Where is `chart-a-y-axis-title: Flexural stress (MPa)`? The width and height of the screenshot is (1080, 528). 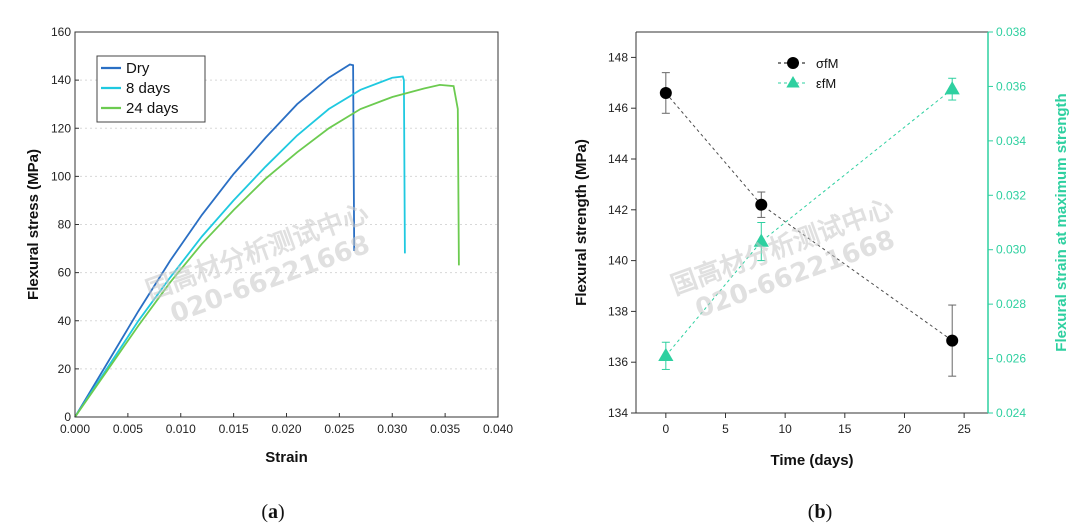 chart-a-y-axis-title: Flexural stress (MPa) is located at coordinates (33, 224).